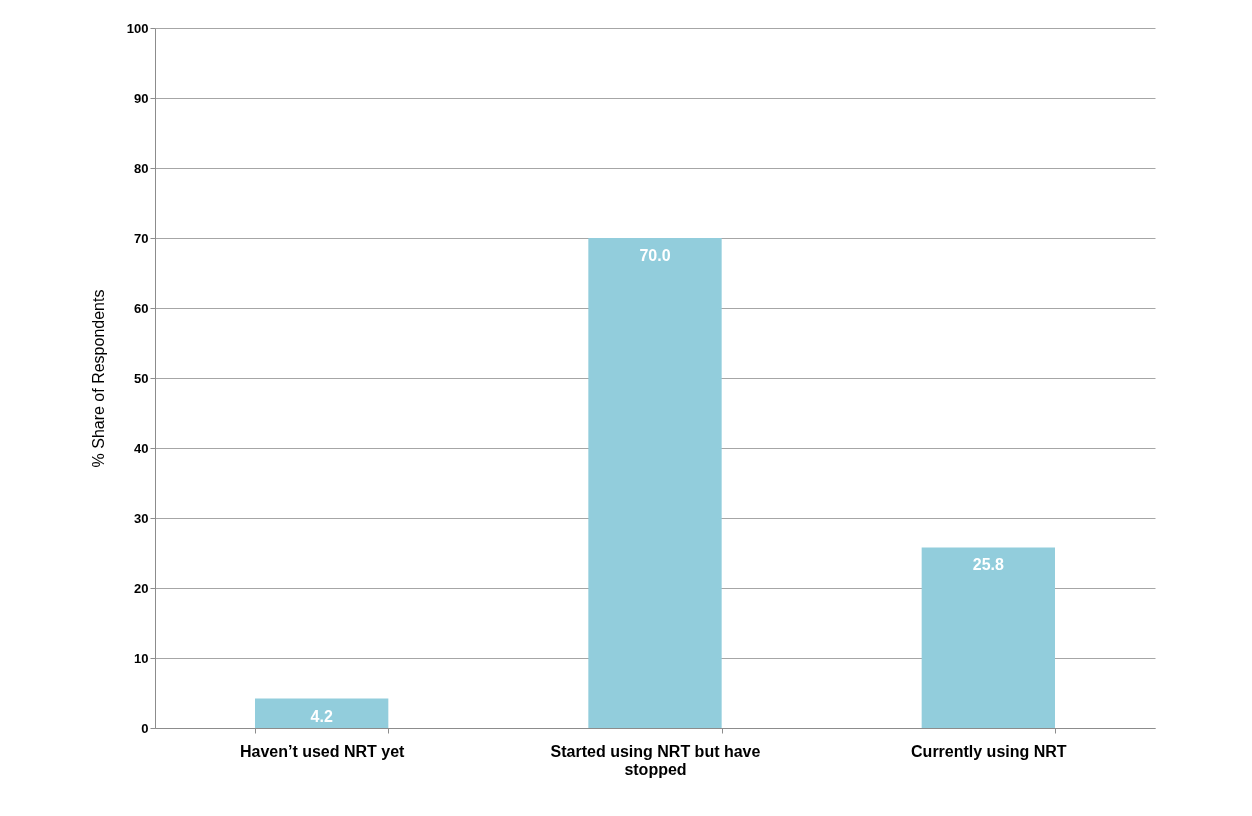 The image size is (1252, 816). I want to click on y-tick-label: 20, so click(141, 588).